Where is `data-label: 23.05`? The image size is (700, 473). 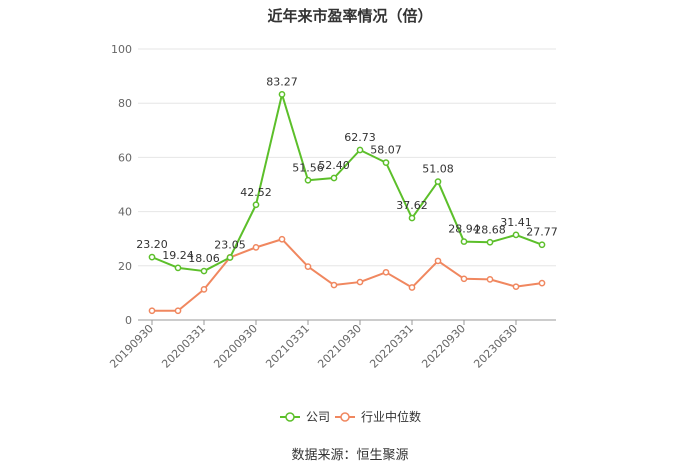
data-label: 23.05 is located at coordinates (230, 245).